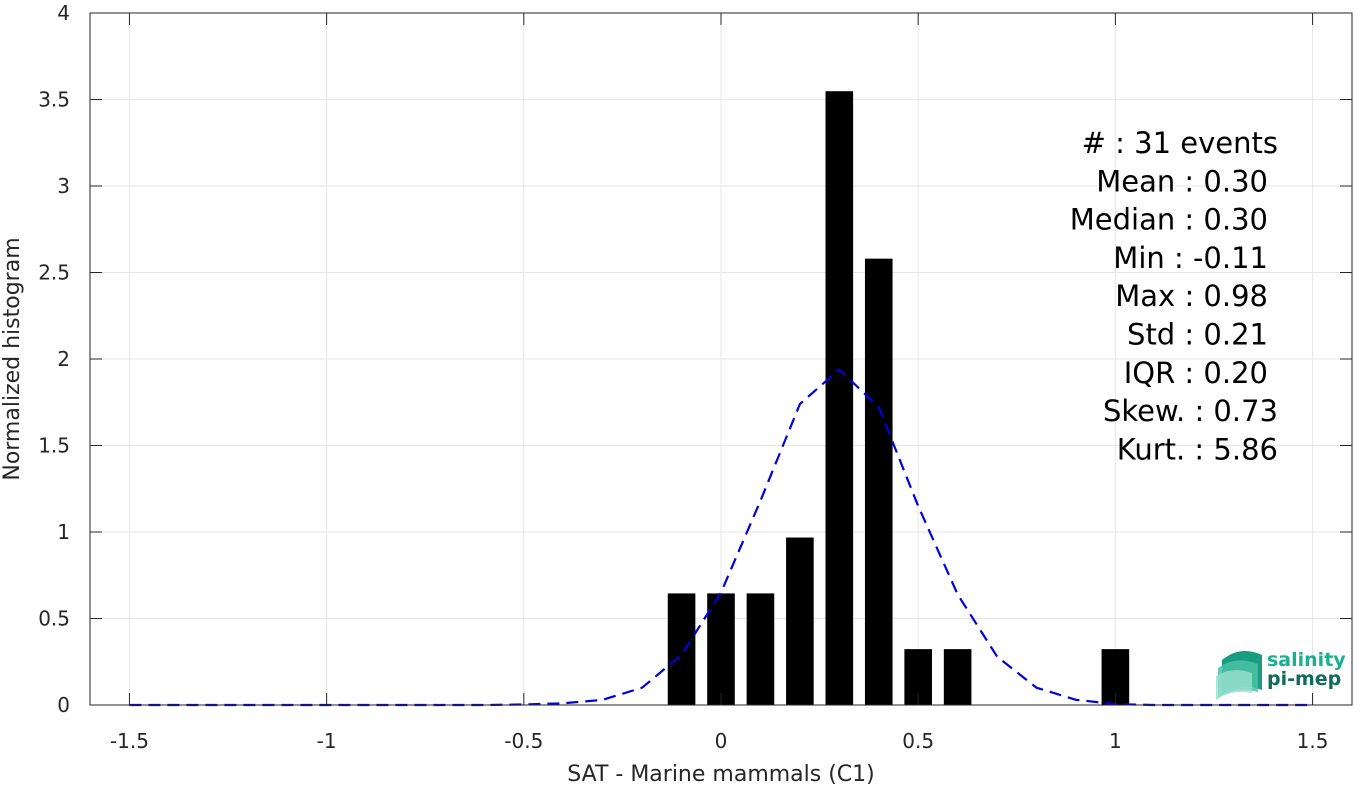  I want to click on x-tick-label: -1, so click(327, 741).